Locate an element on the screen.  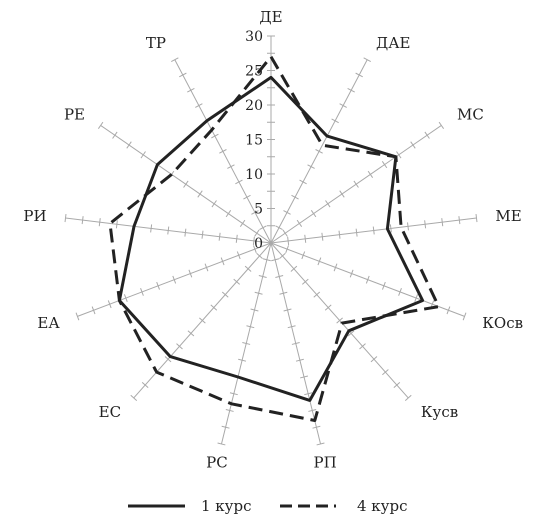
radial-tick-label: 25 is located at coordinates (254, 72).